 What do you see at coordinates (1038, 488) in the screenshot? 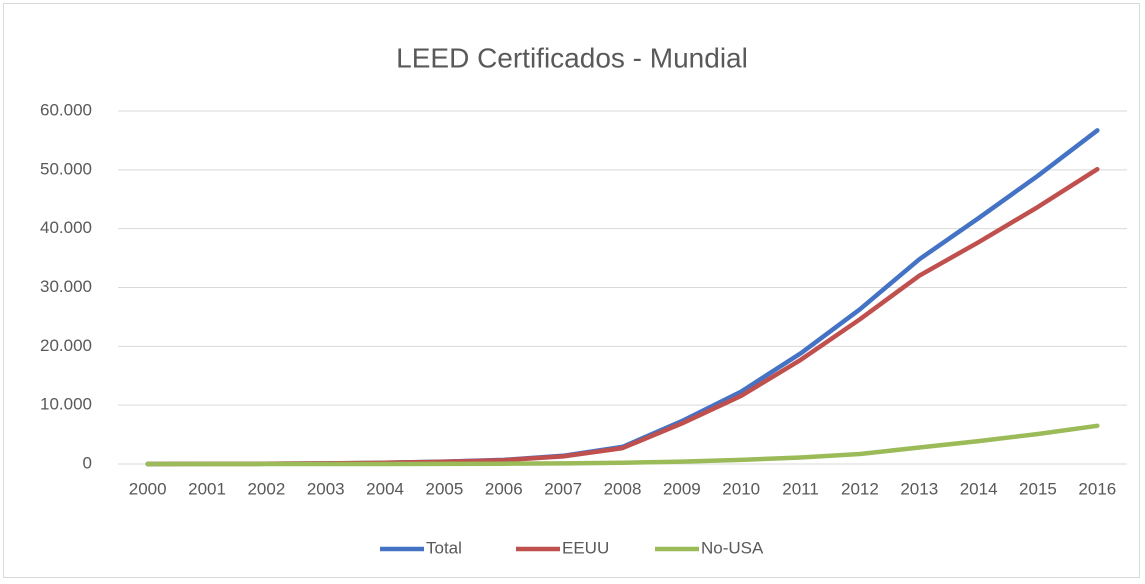
I see `x-tick-label: 2015` at bounding box center [1038, 488].